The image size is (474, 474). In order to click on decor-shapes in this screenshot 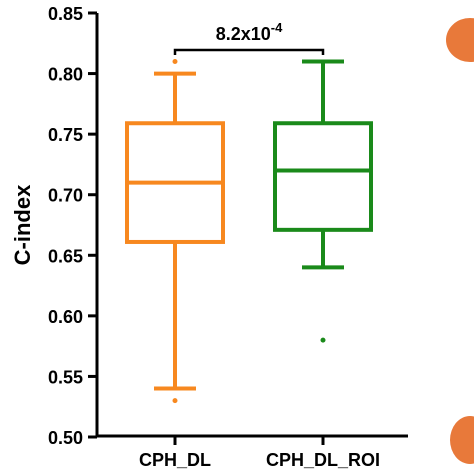, I will do `click(460, 241)`.